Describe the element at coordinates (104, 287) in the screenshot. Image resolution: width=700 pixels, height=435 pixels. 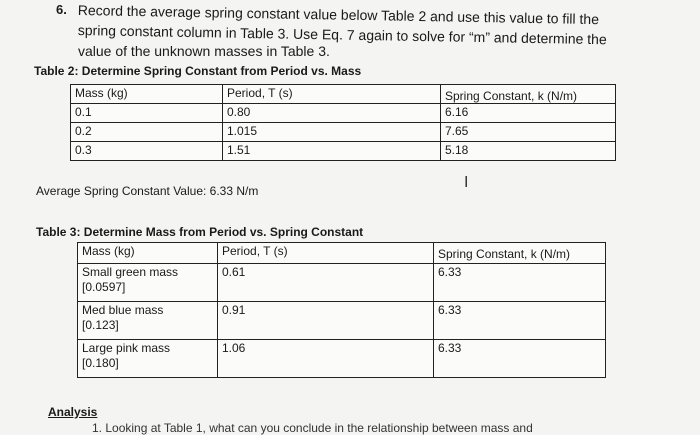
I see `mass-value: [0.0597]` at that location.